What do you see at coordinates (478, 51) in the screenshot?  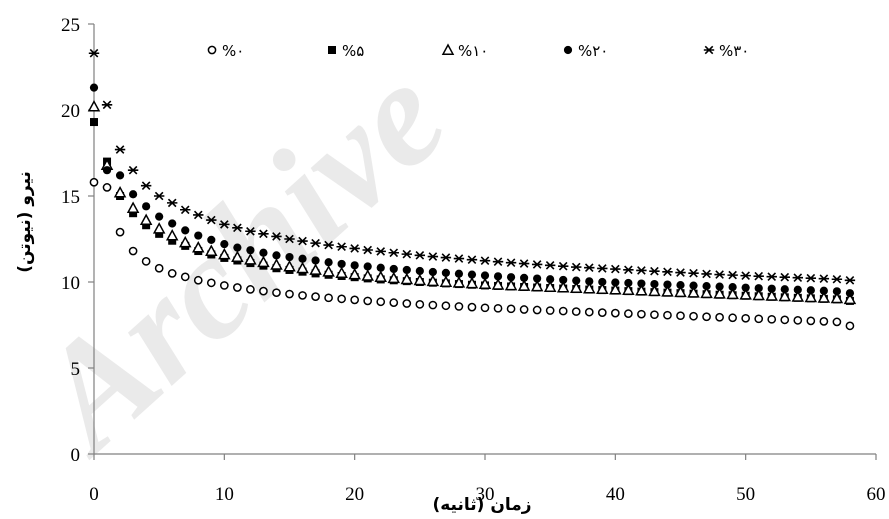 I see `legend: %۰ %۵ %۱۰ %۲۰ %۳۰` at bounding box center [478, 51].